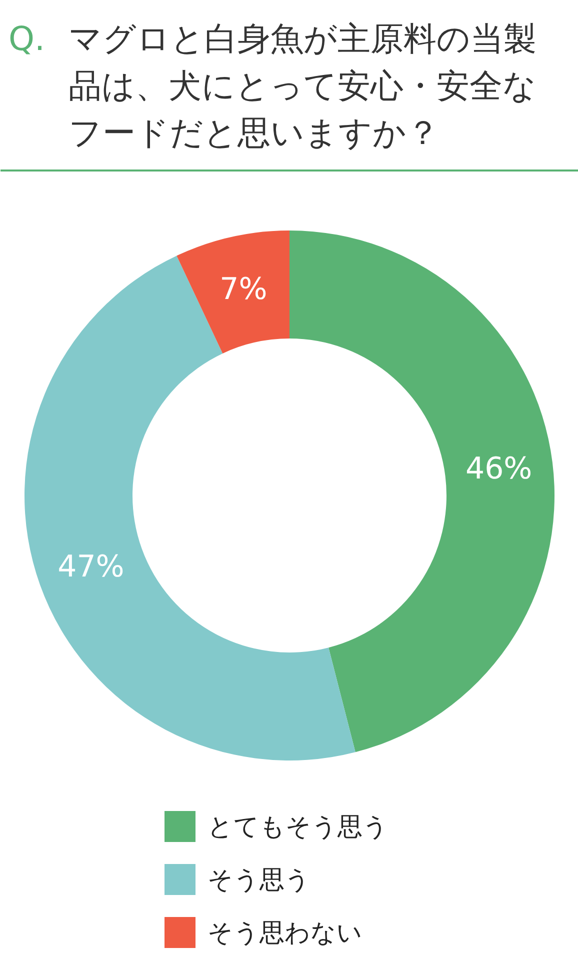  Describe the element at coordinates (272, 85) in the screenshot. I see `chart-title: Q. マグロと白身魚が主原料の当製品は、犬にとって安心・安全なフードだと思いますか？` at that location.